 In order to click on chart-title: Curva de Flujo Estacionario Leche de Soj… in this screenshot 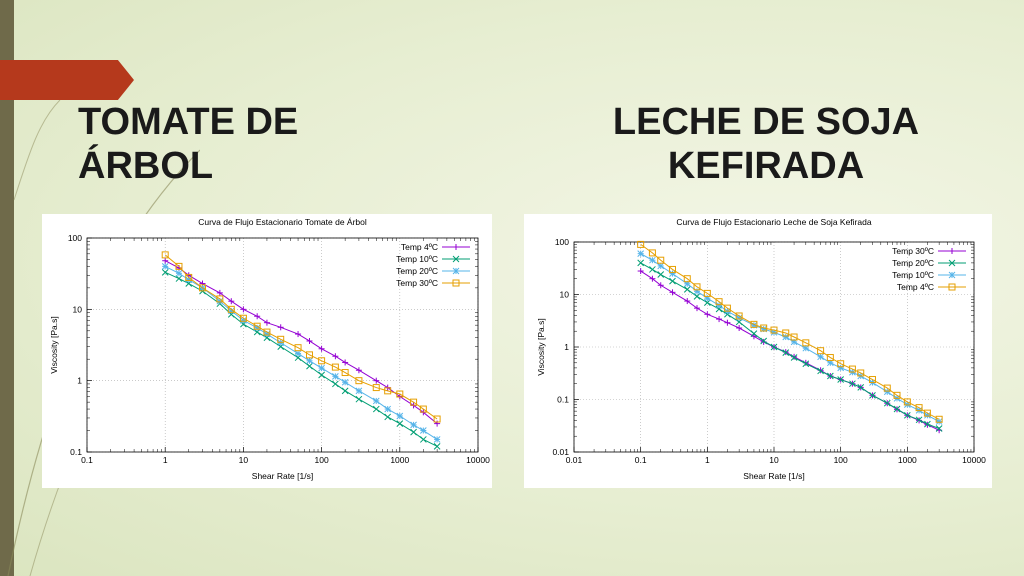, I will do `click(773, 222)`.